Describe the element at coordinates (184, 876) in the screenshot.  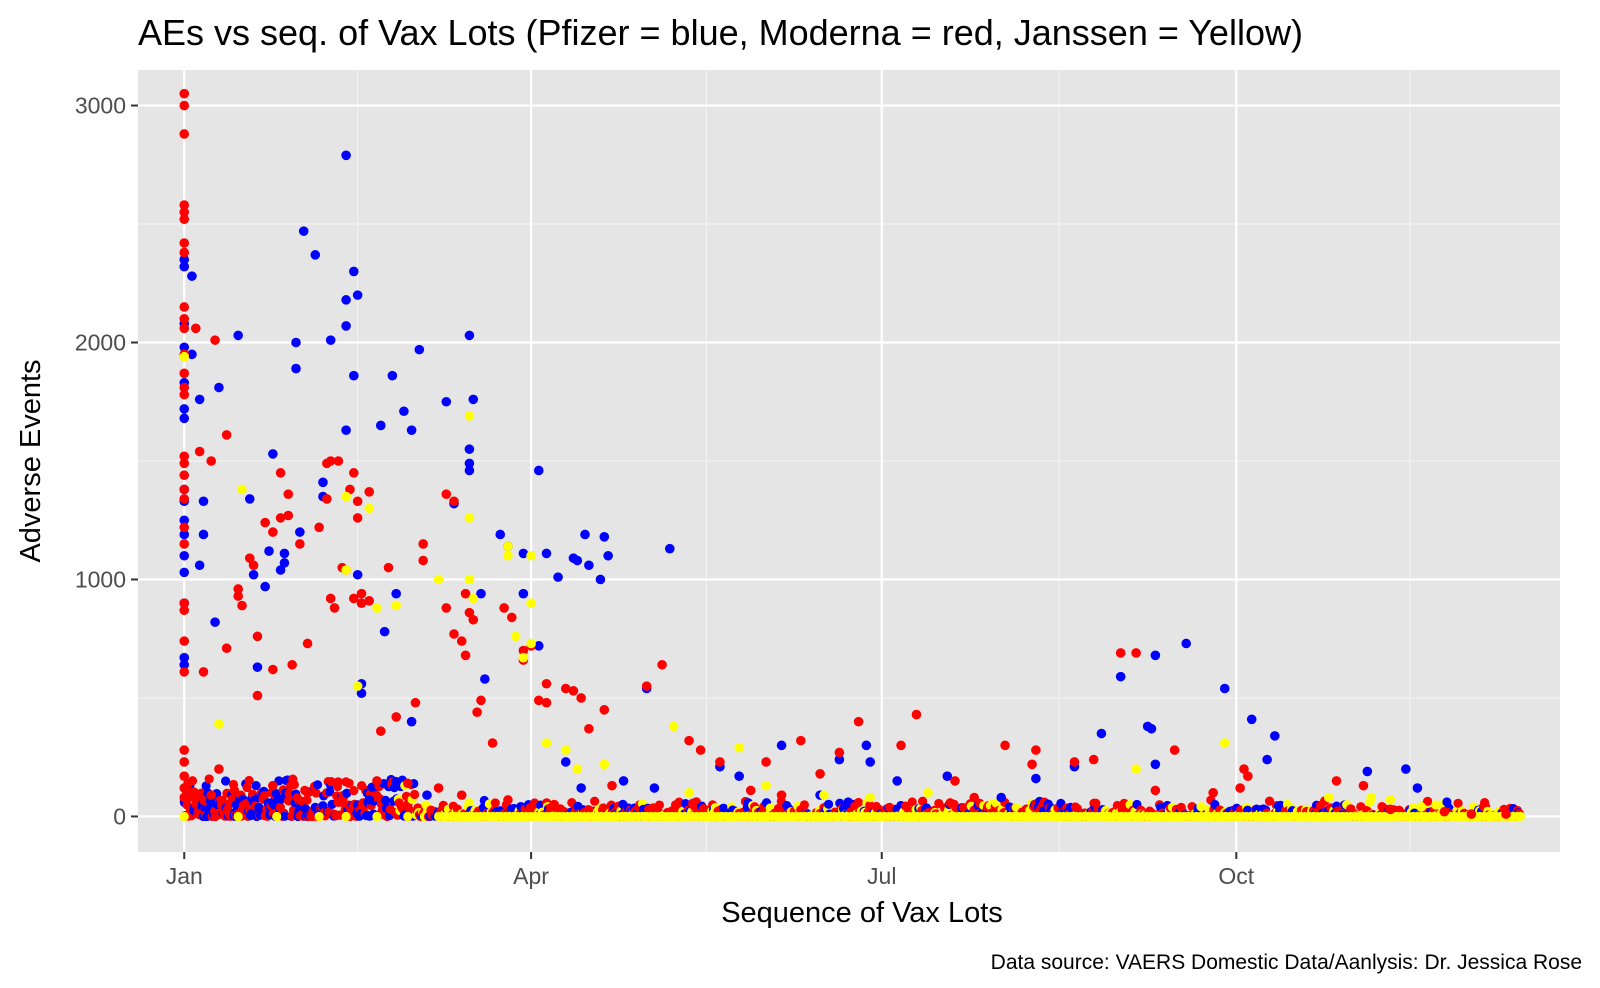
I see `x-tick-label: Jan` at that location.